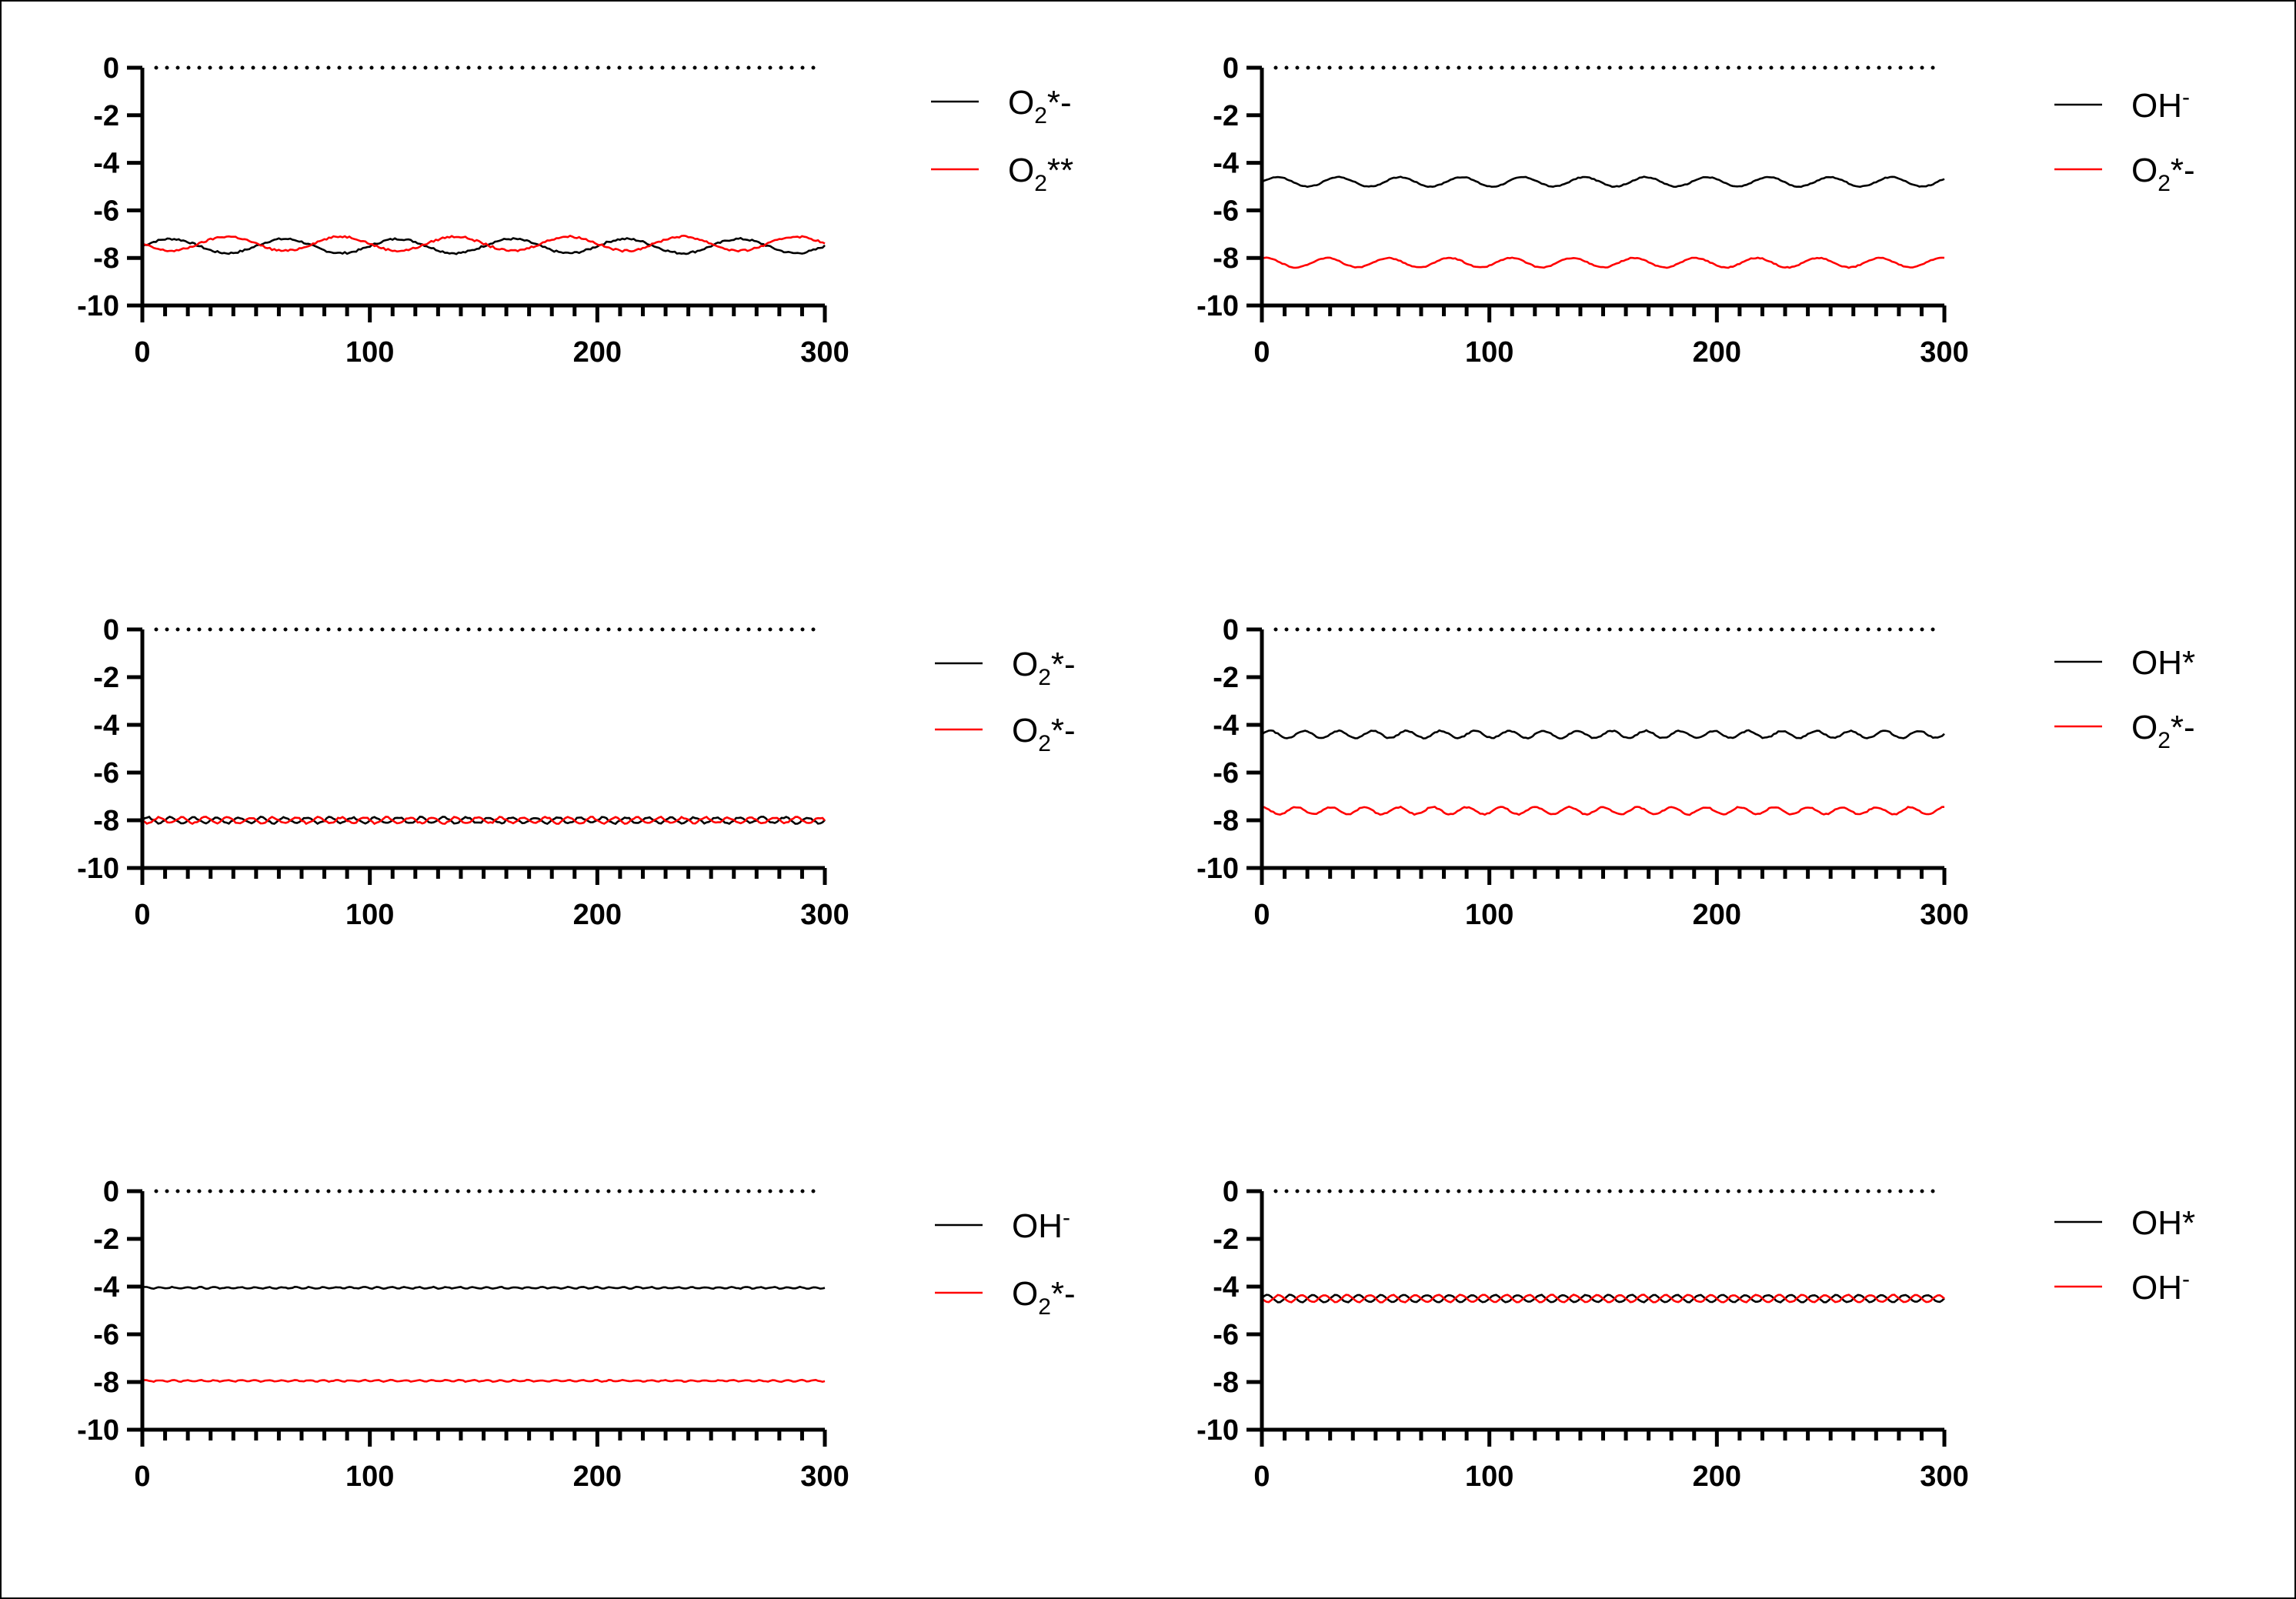 The height and width of the screenshot is (1599, 2296). Describe the element at coordinates (1040, 174) in the screenshot. I see `legend-label: O2**` at that location.